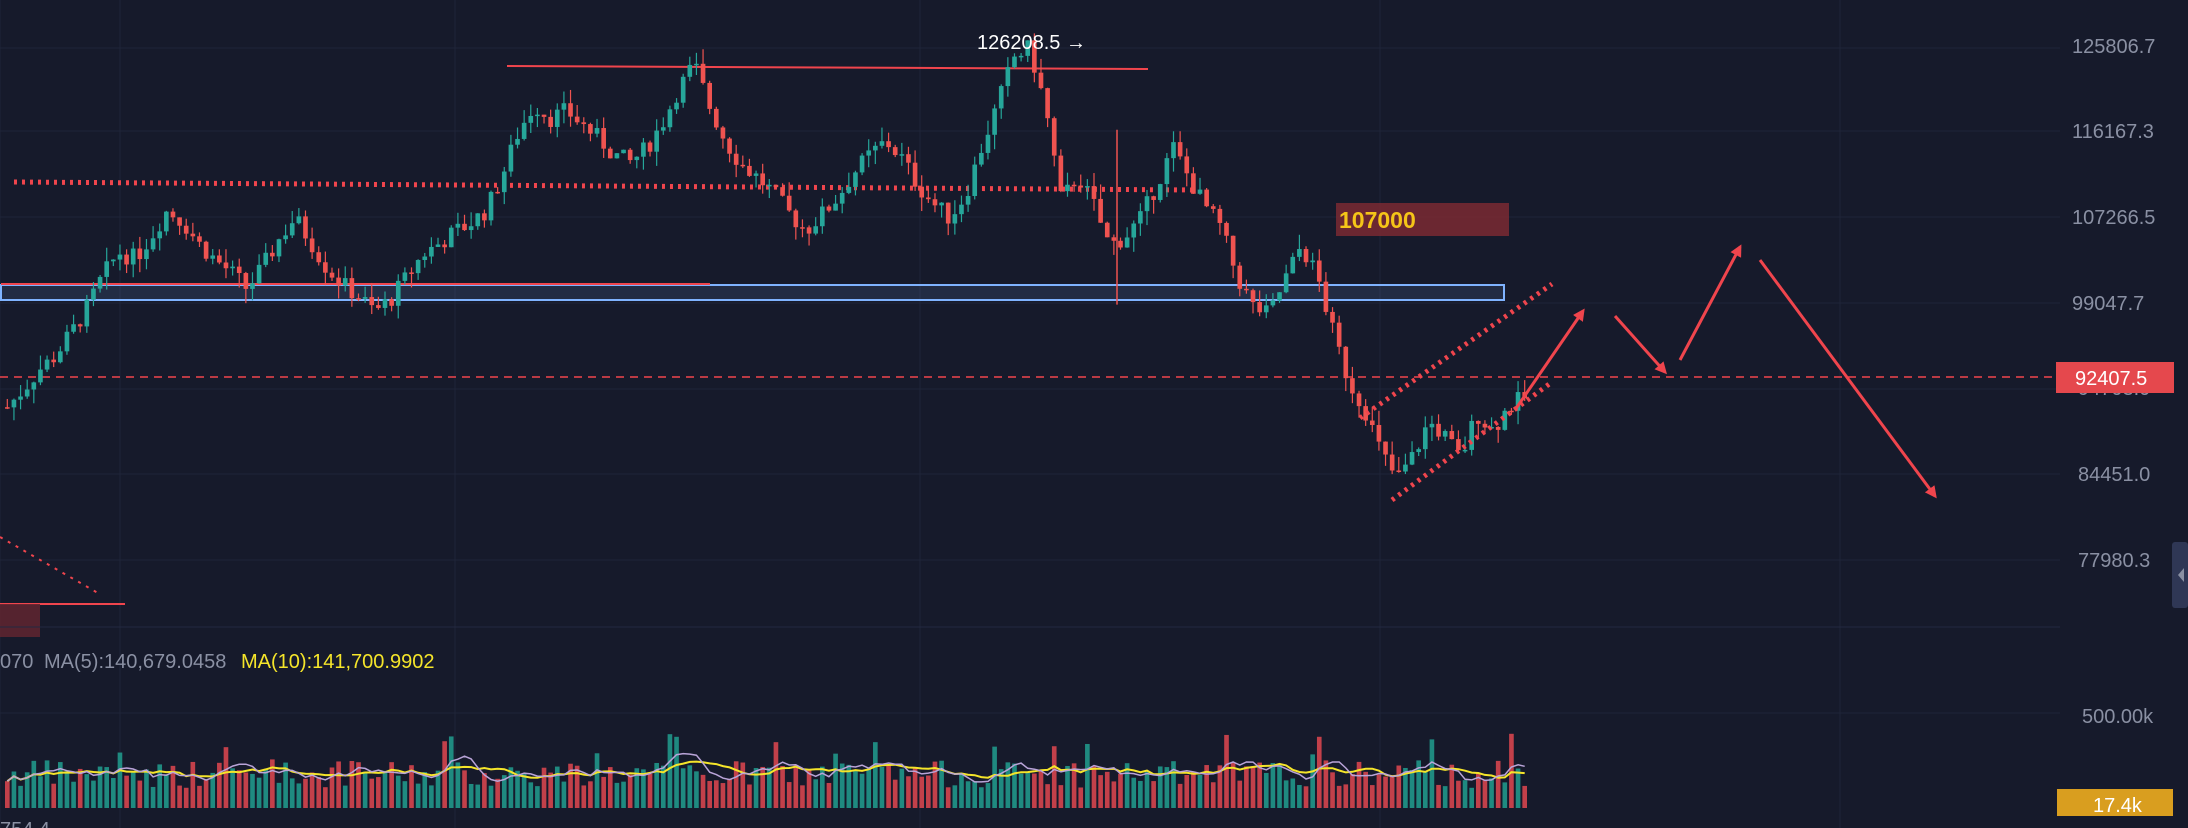  I want to click on peak-resistance-line, so click(827, 67).